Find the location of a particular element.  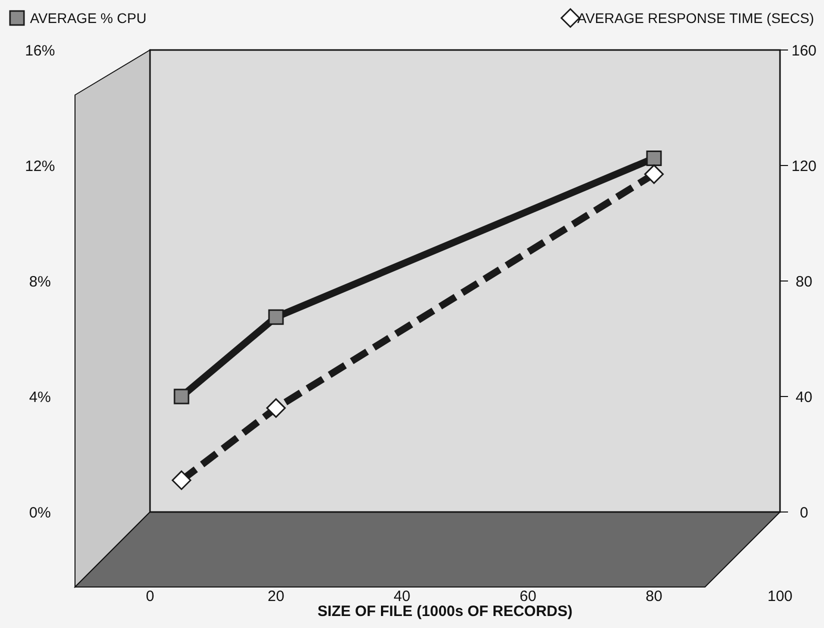

y-tick-label: 12% is located at coordinates (40, 166).